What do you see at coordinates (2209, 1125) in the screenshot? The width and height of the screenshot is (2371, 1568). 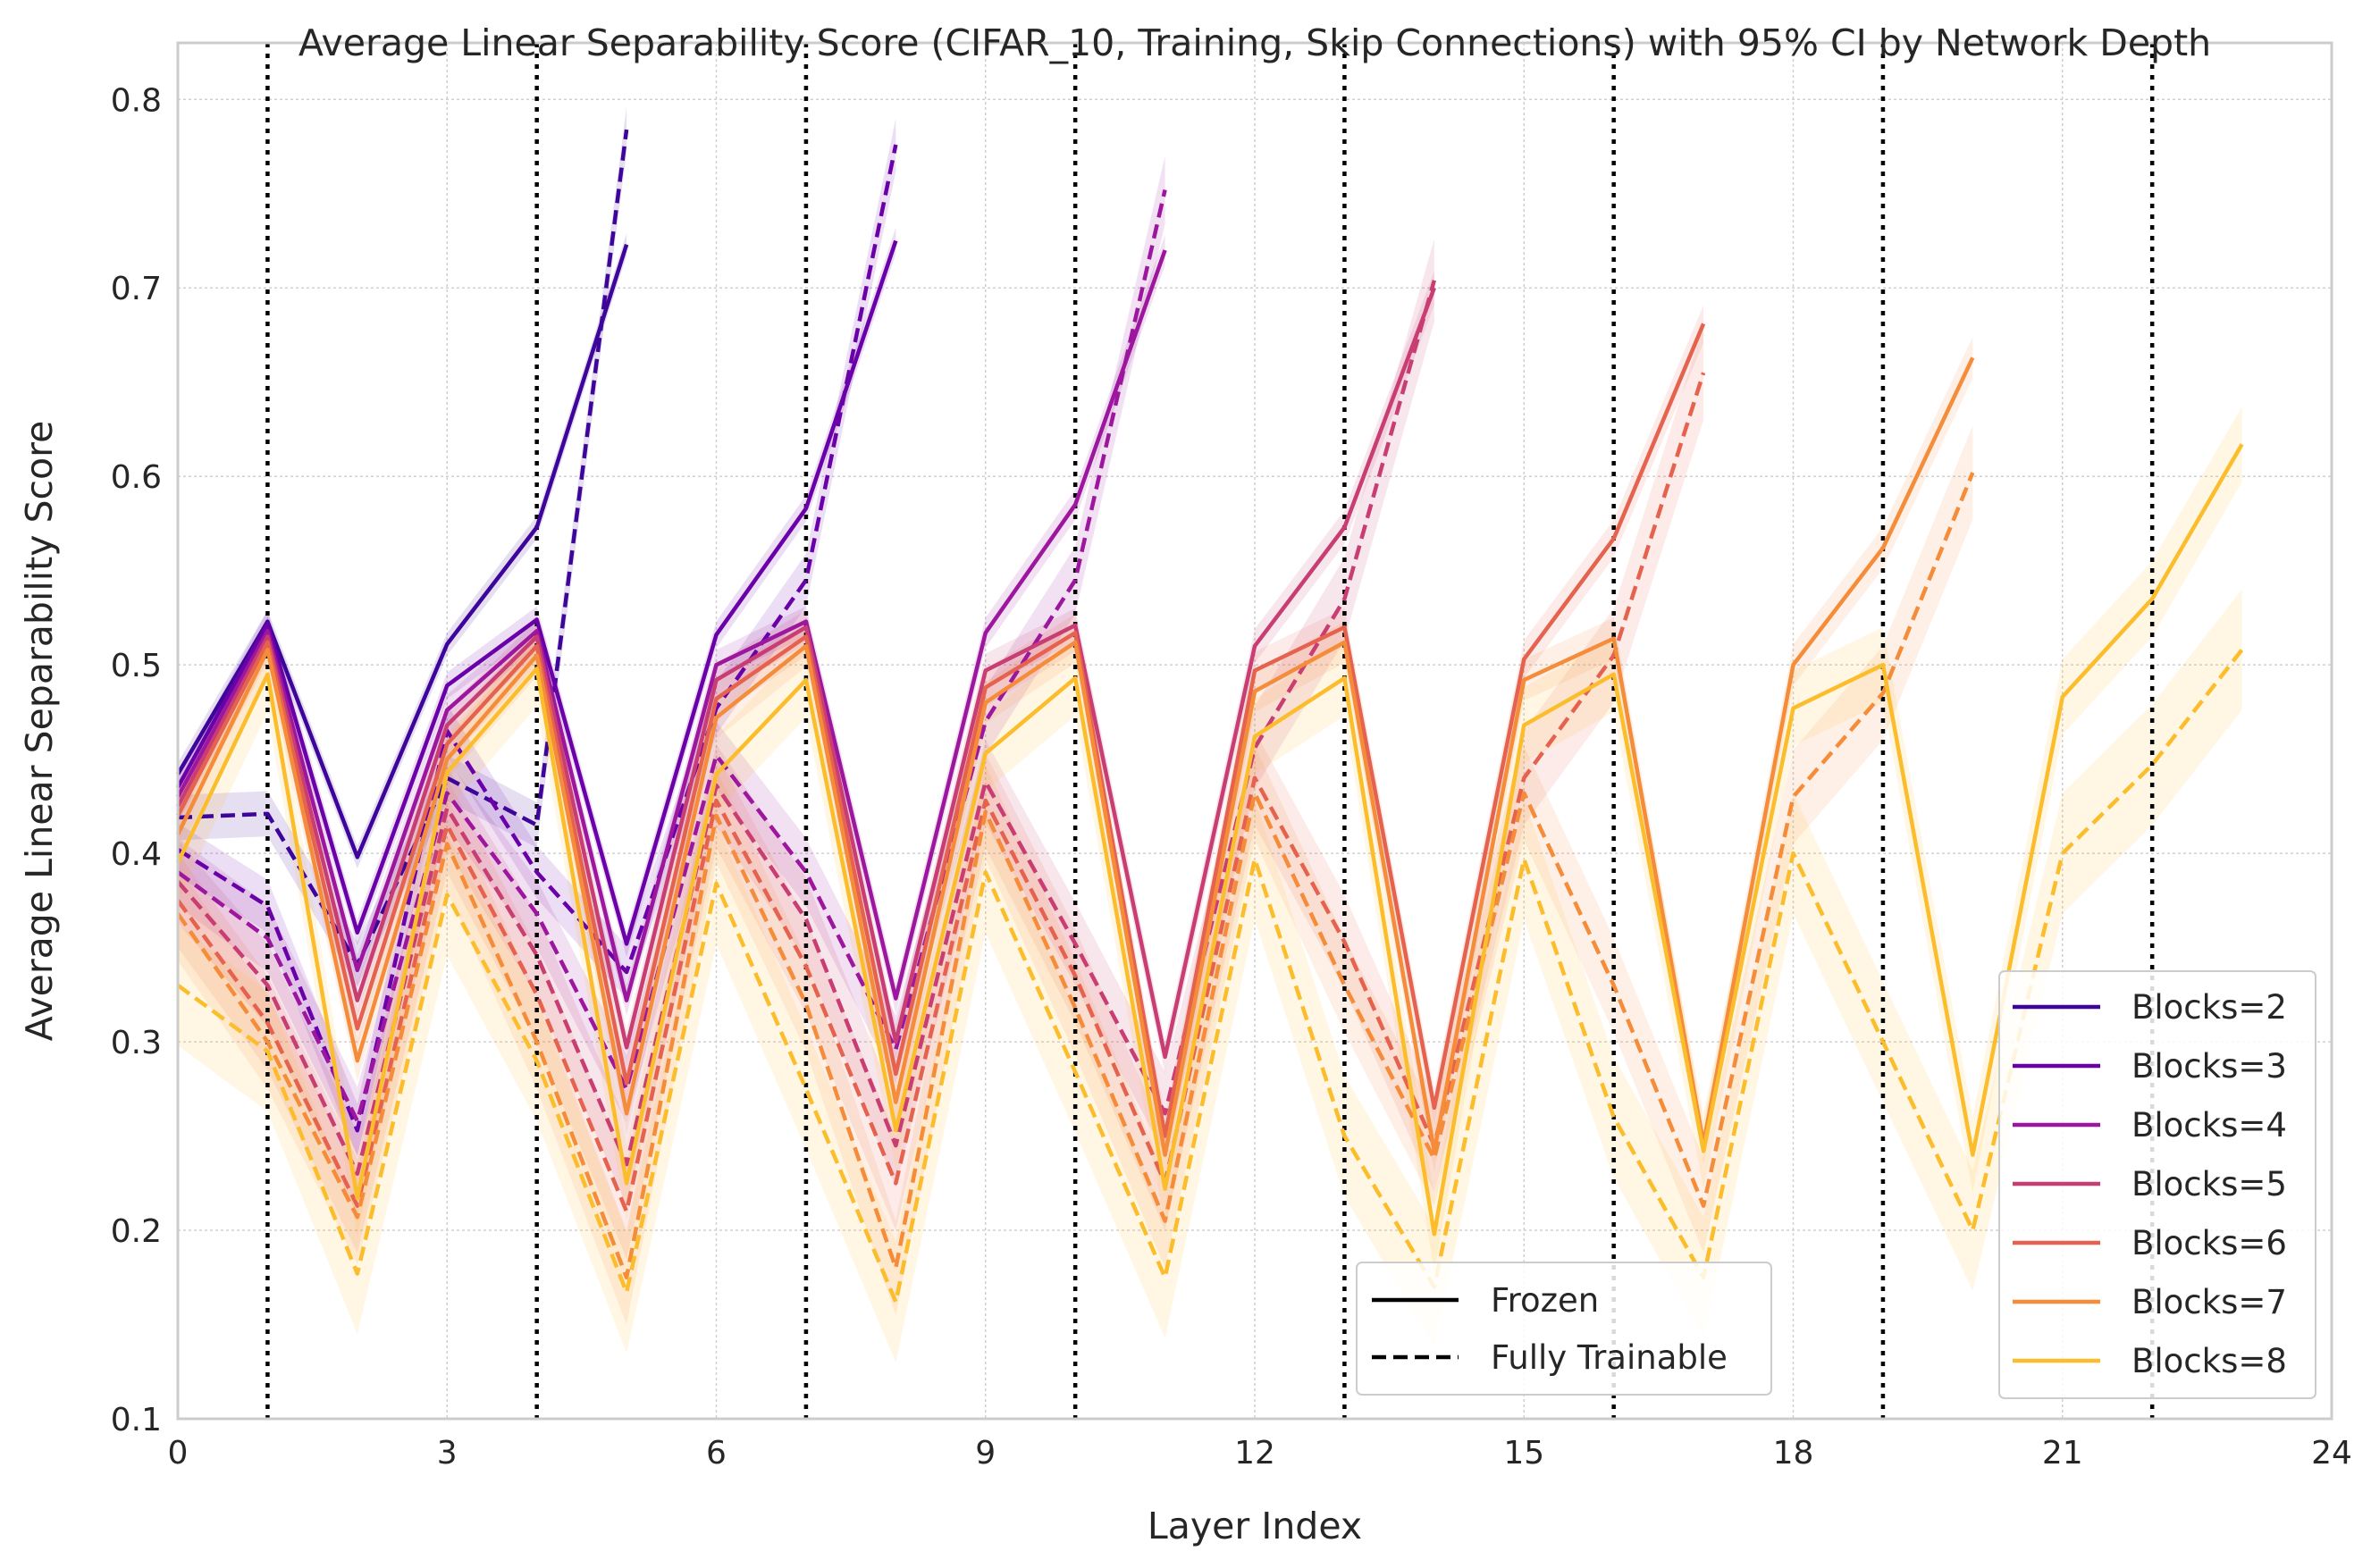 I see `series-legend-label: Blocks=4` at bounding box center [2209, 1125].